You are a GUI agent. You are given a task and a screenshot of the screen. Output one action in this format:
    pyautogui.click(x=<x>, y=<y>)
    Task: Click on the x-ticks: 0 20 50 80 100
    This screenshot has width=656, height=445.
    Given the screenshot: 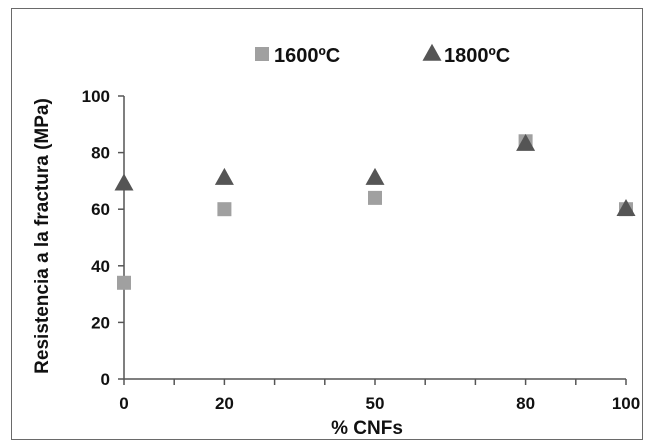 What is the action you would take?
    pyautogui.click(x=379, y=396)
    